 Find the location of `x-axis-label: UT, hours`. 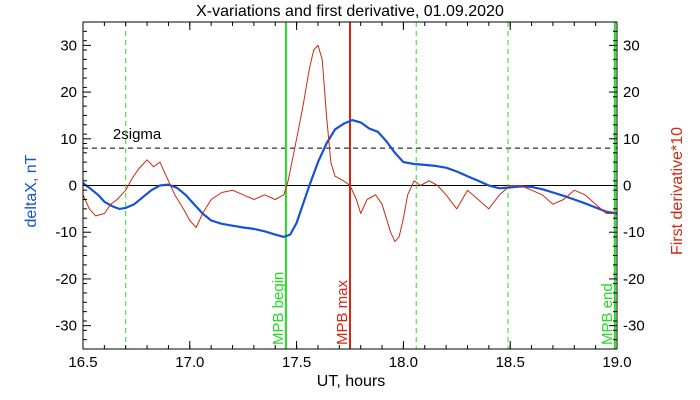

x-axis-label: UT, hours is located at coordinates (351, 381).